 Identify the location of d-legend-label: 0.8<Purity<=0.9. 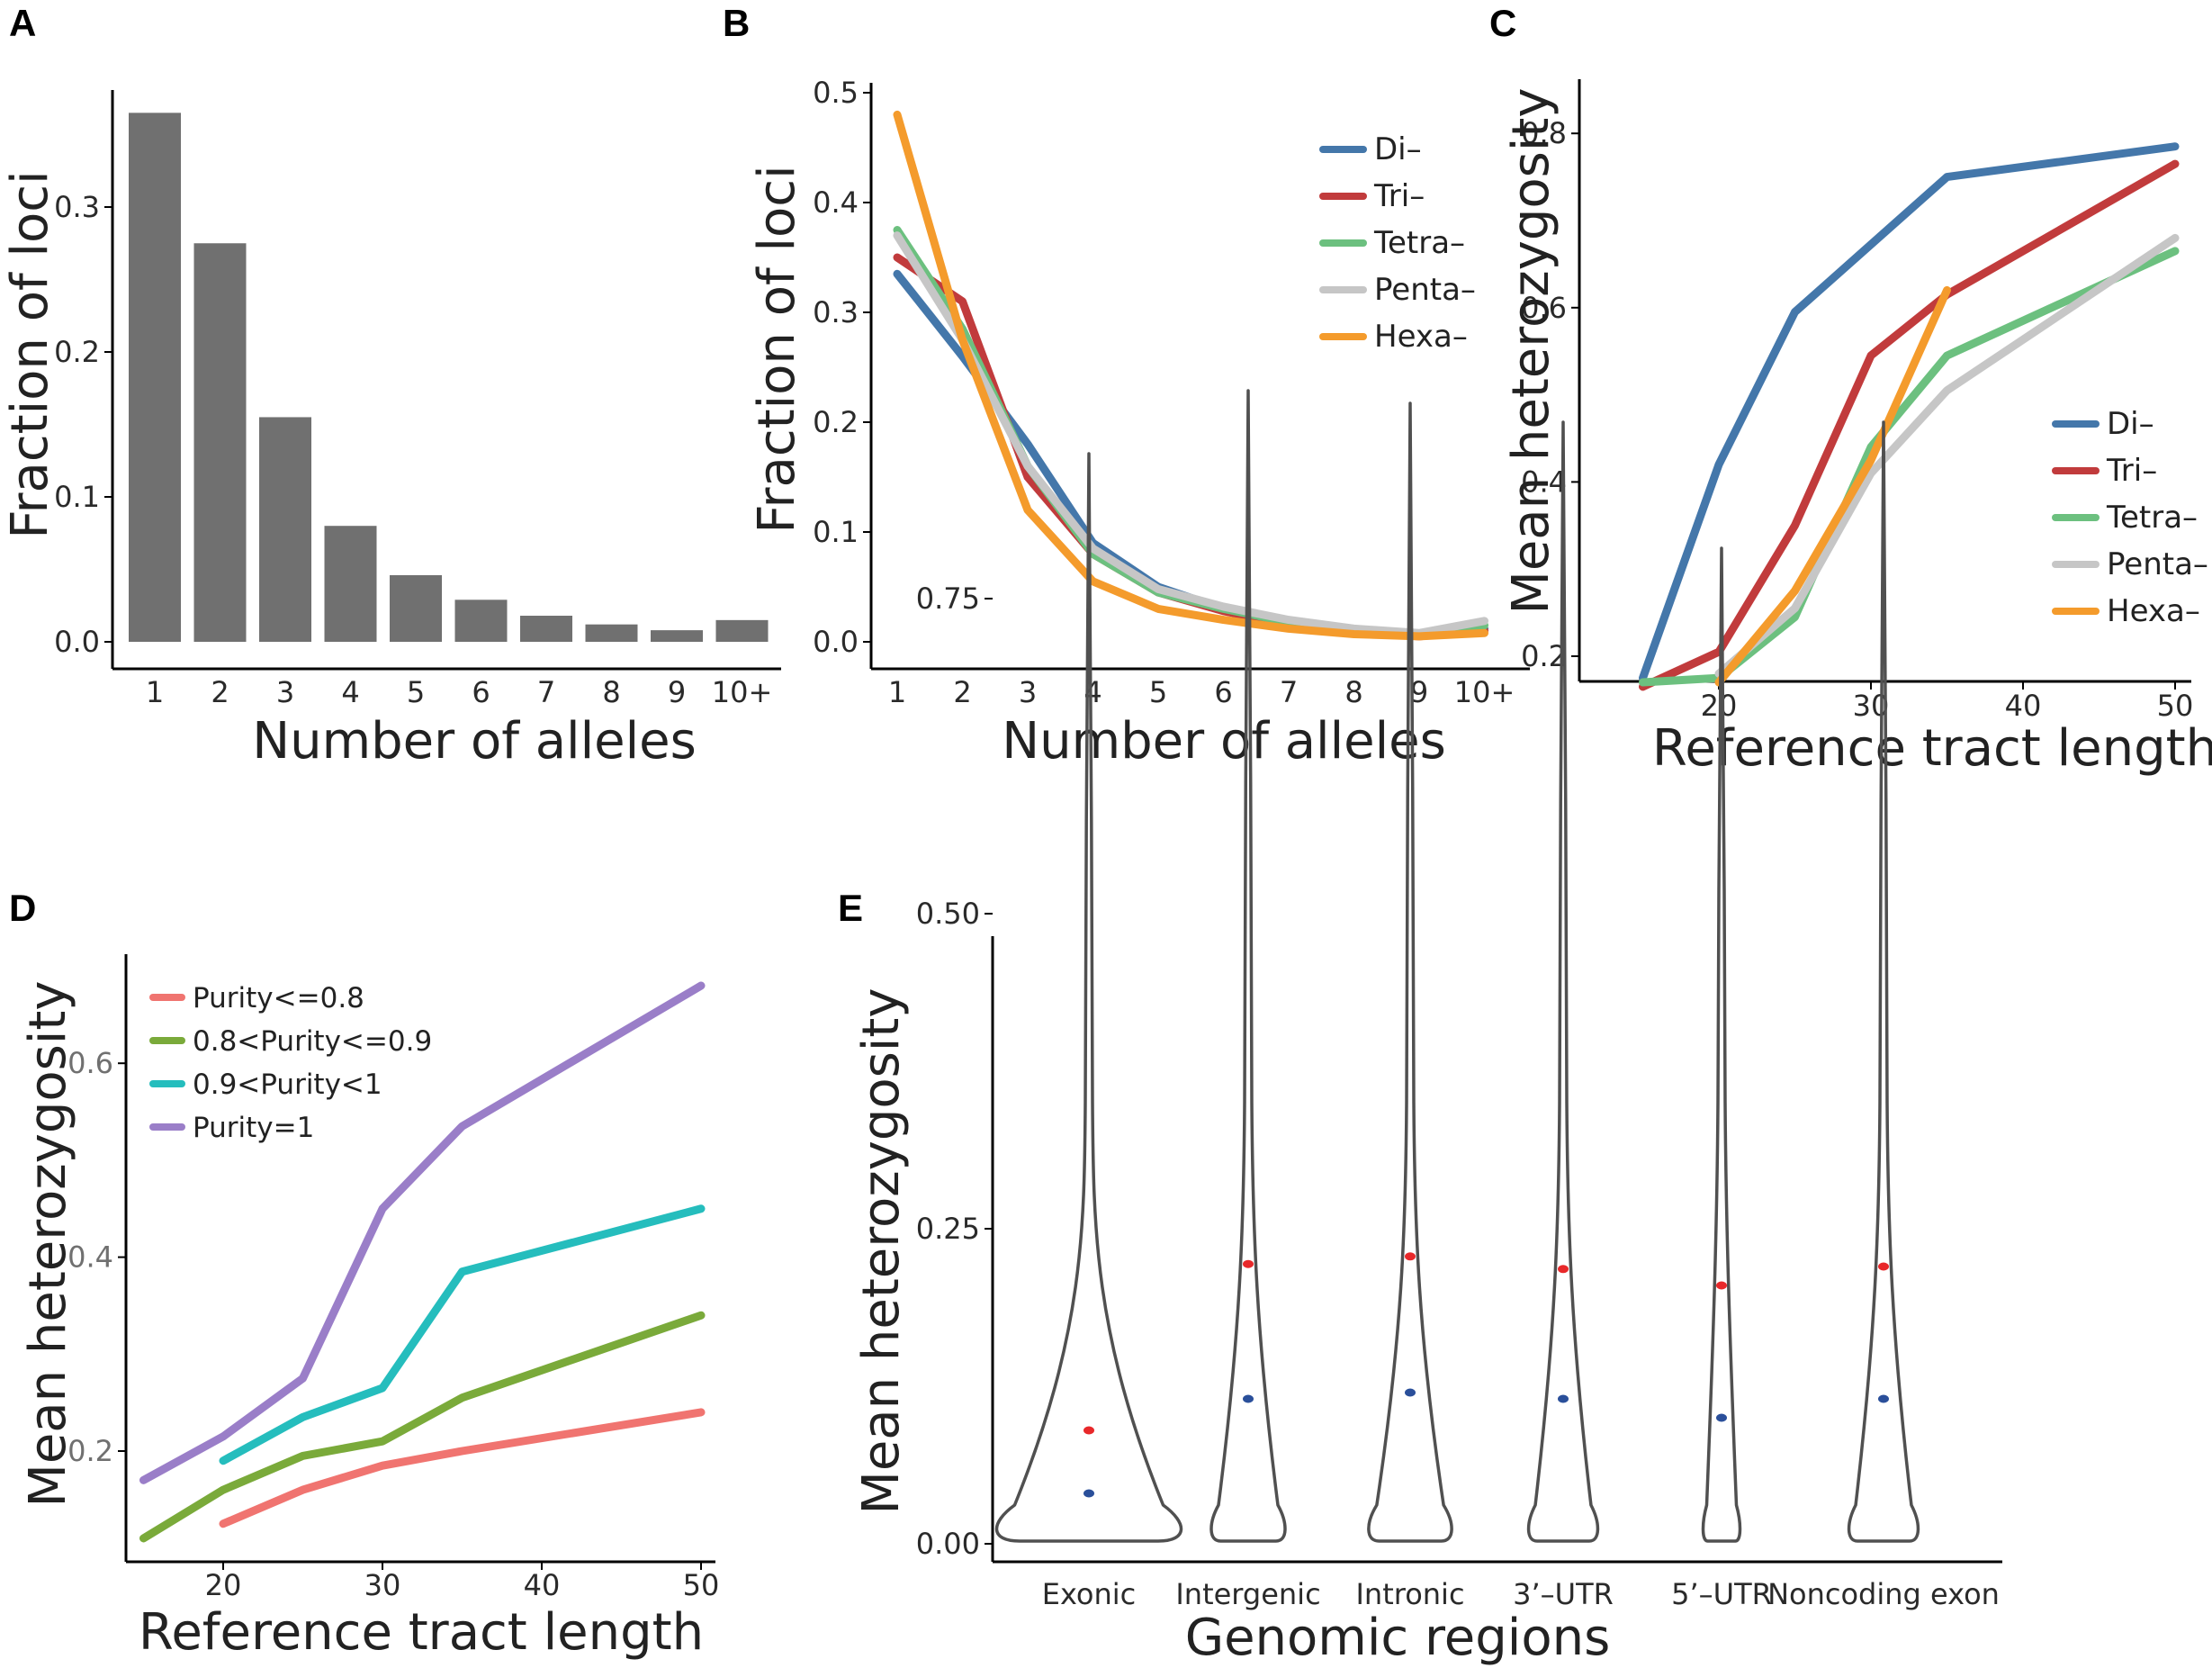
(312, 1041).